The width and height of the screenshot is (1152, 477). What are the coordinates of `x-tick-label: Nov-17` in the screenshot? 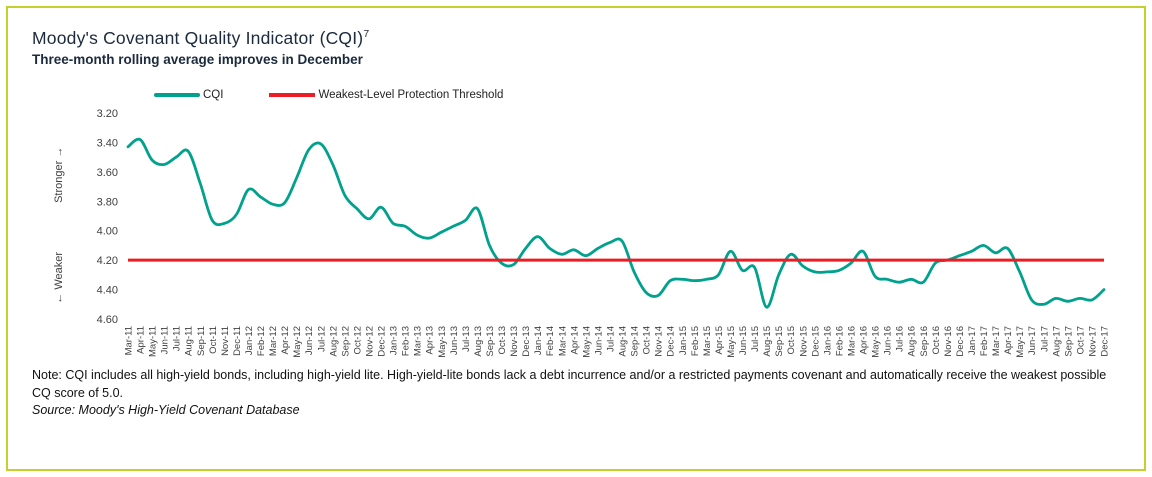 It's located at (1093, 341).